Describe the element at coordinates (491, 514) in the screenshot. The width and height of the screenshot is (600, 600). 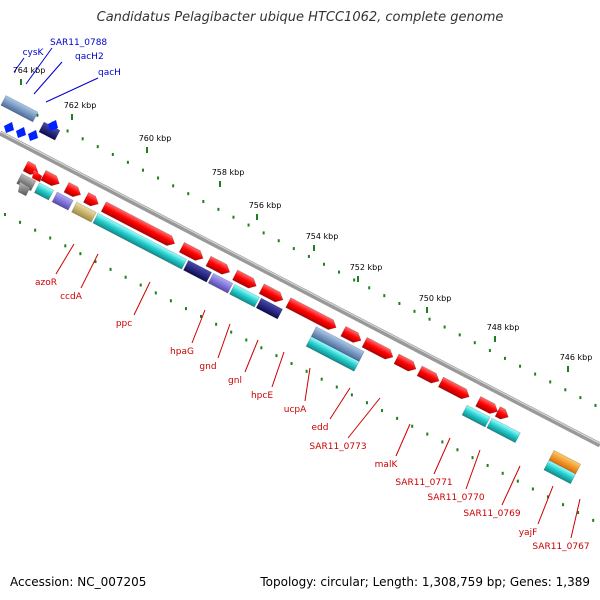
I see `gene-label-SAR11_0769: SAR11_0769` at that location.